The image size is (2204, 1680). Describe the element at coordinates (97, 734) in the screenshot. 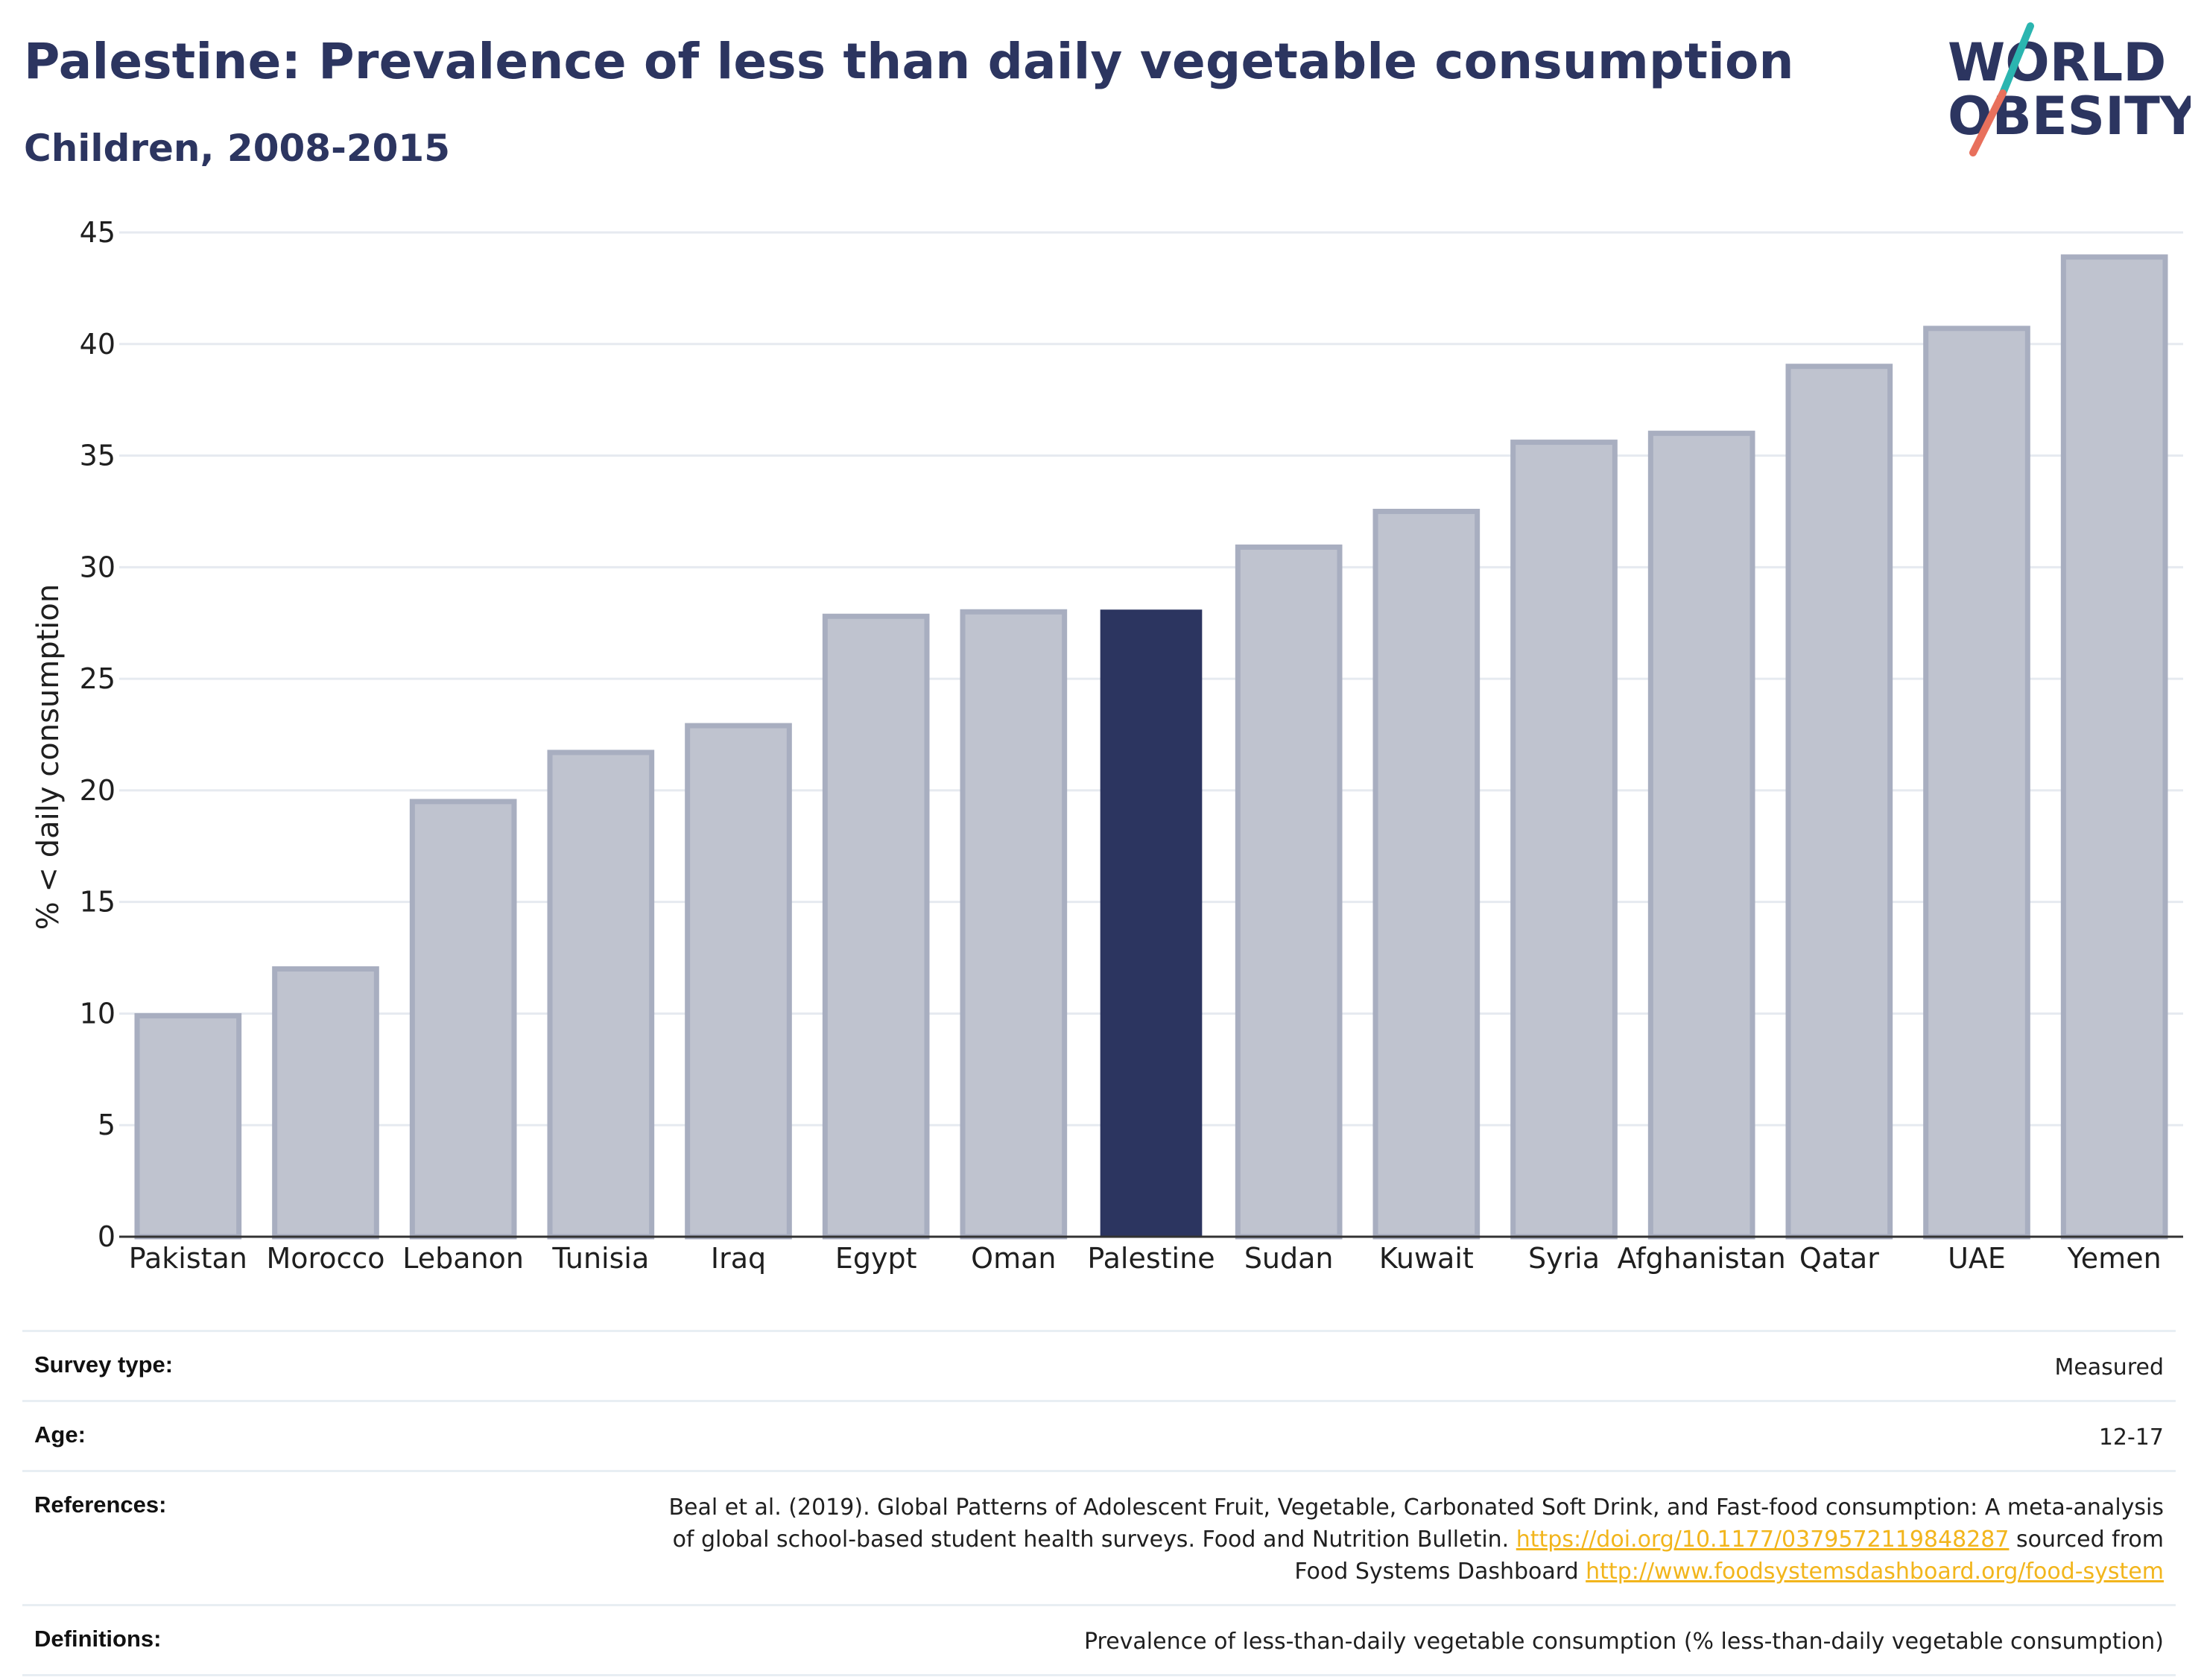

I see `y-tick-labels: 0 5 10 15 20 25 30 35 40 45` at that location.